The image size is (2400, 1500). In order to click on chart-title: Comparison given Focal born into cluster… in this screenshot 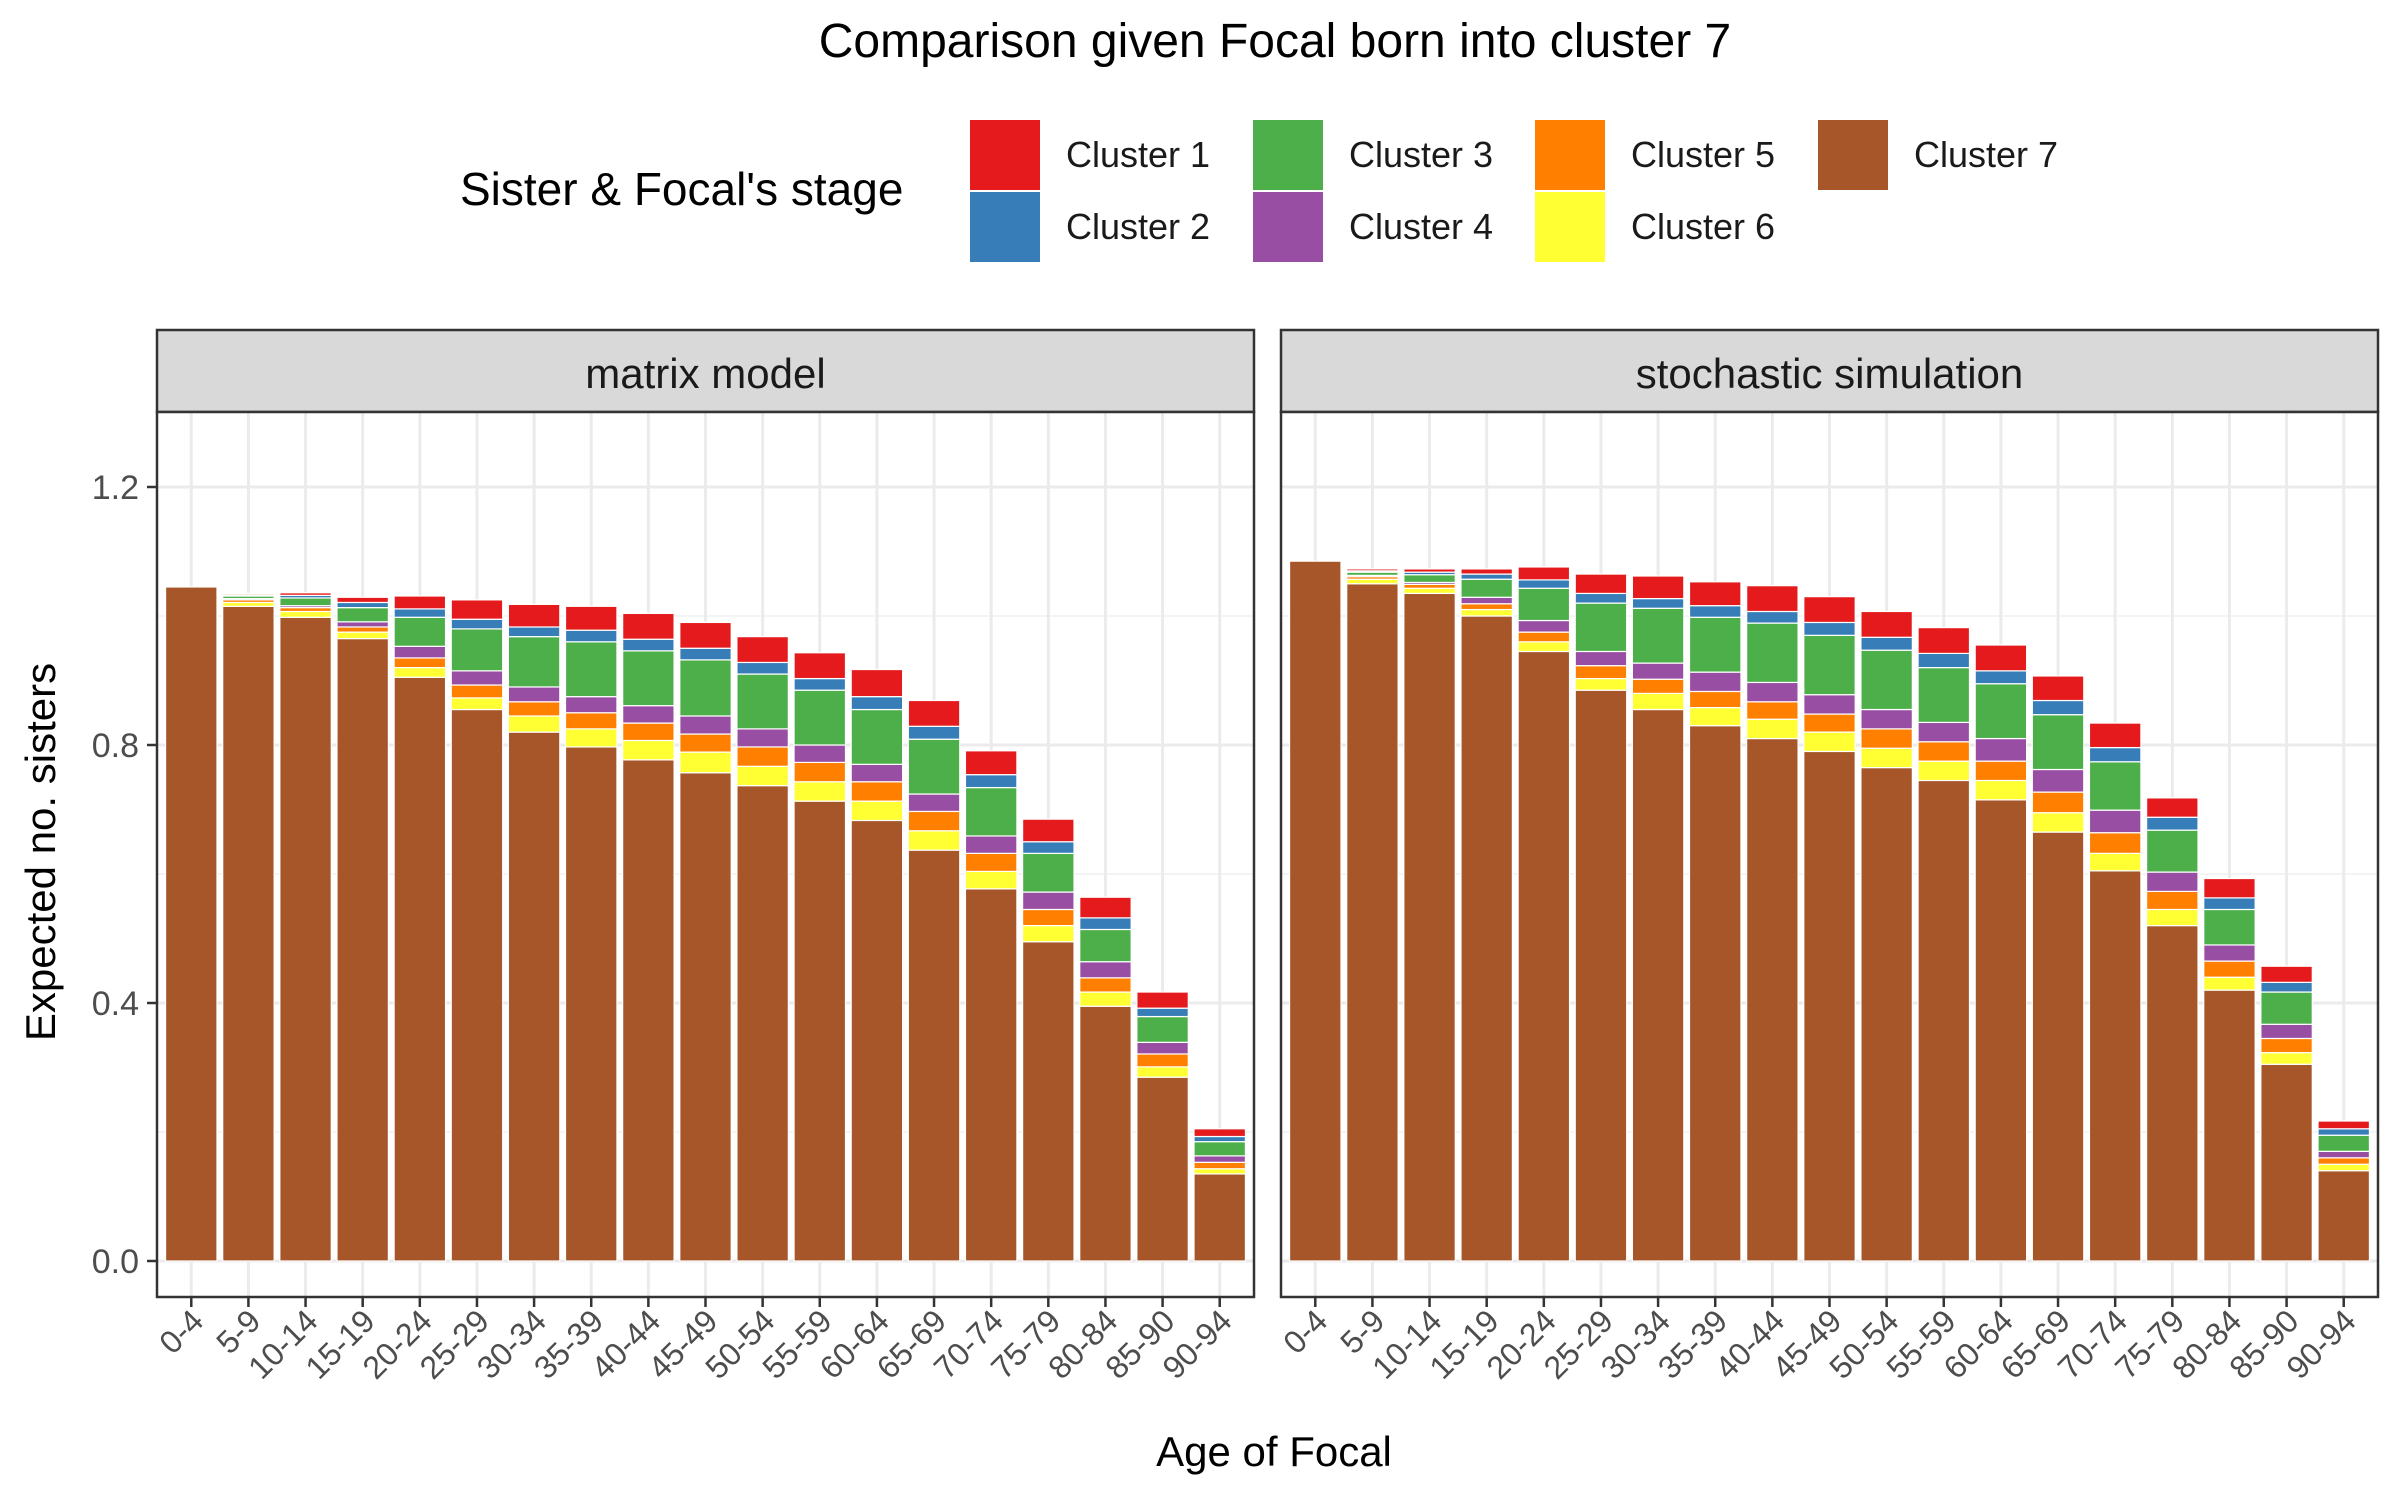, I will do `click(1275, 41)`.